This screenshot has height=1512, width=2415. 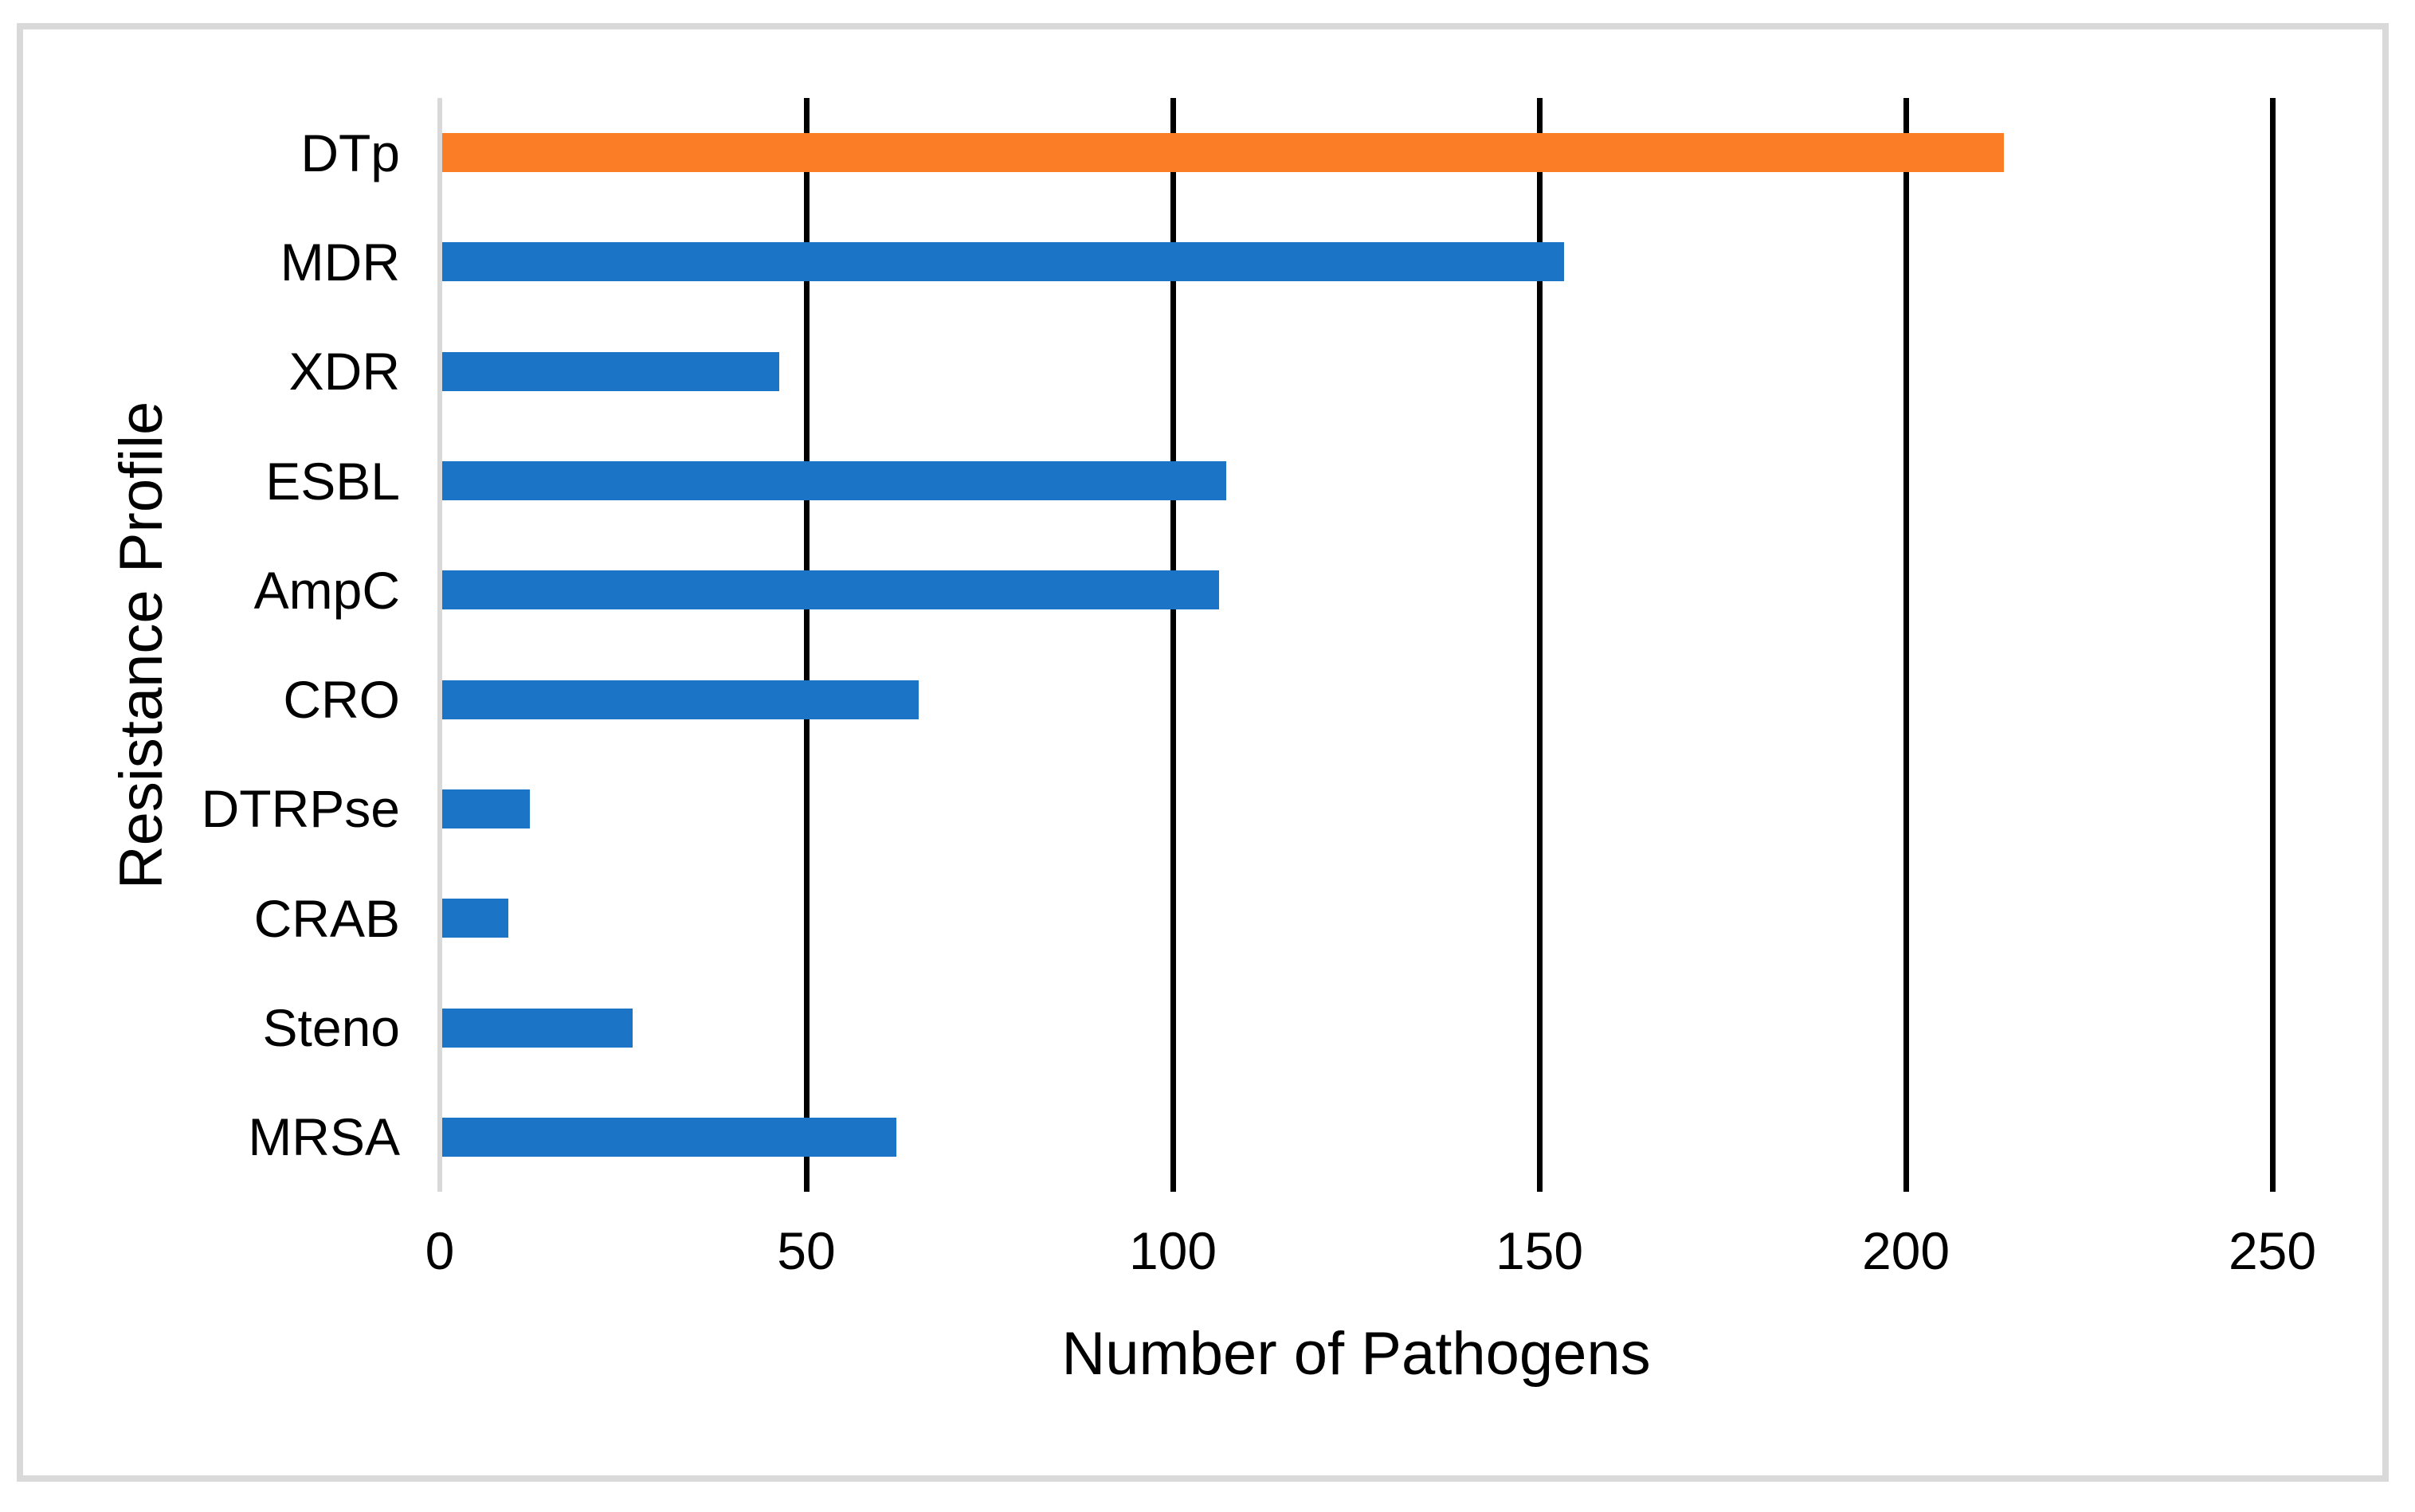 I want to click on category-label-MRSA: MRSA, so click(x=324, y=1137).